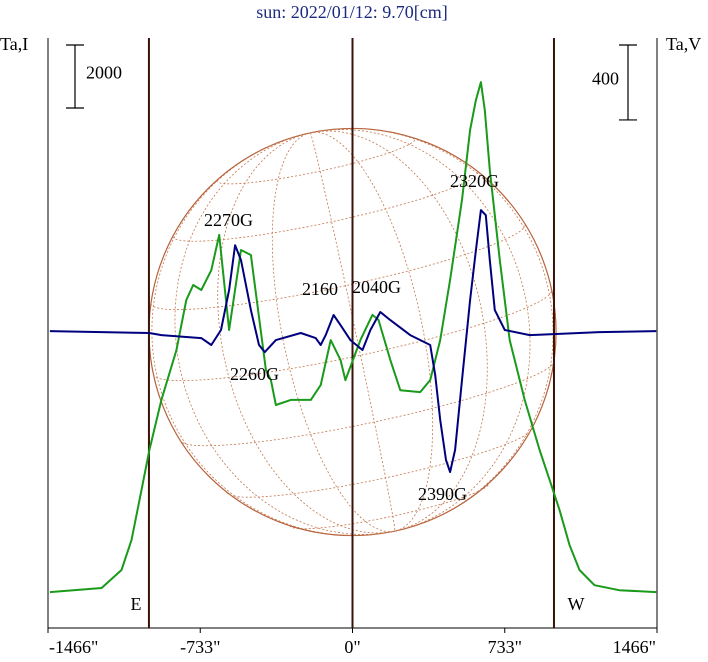 This screenshot has width=708, height=662. What do you see at coordinates (136, 604) in the screenshot?
I see `limb-label: E` at bounding box center [136, 604].